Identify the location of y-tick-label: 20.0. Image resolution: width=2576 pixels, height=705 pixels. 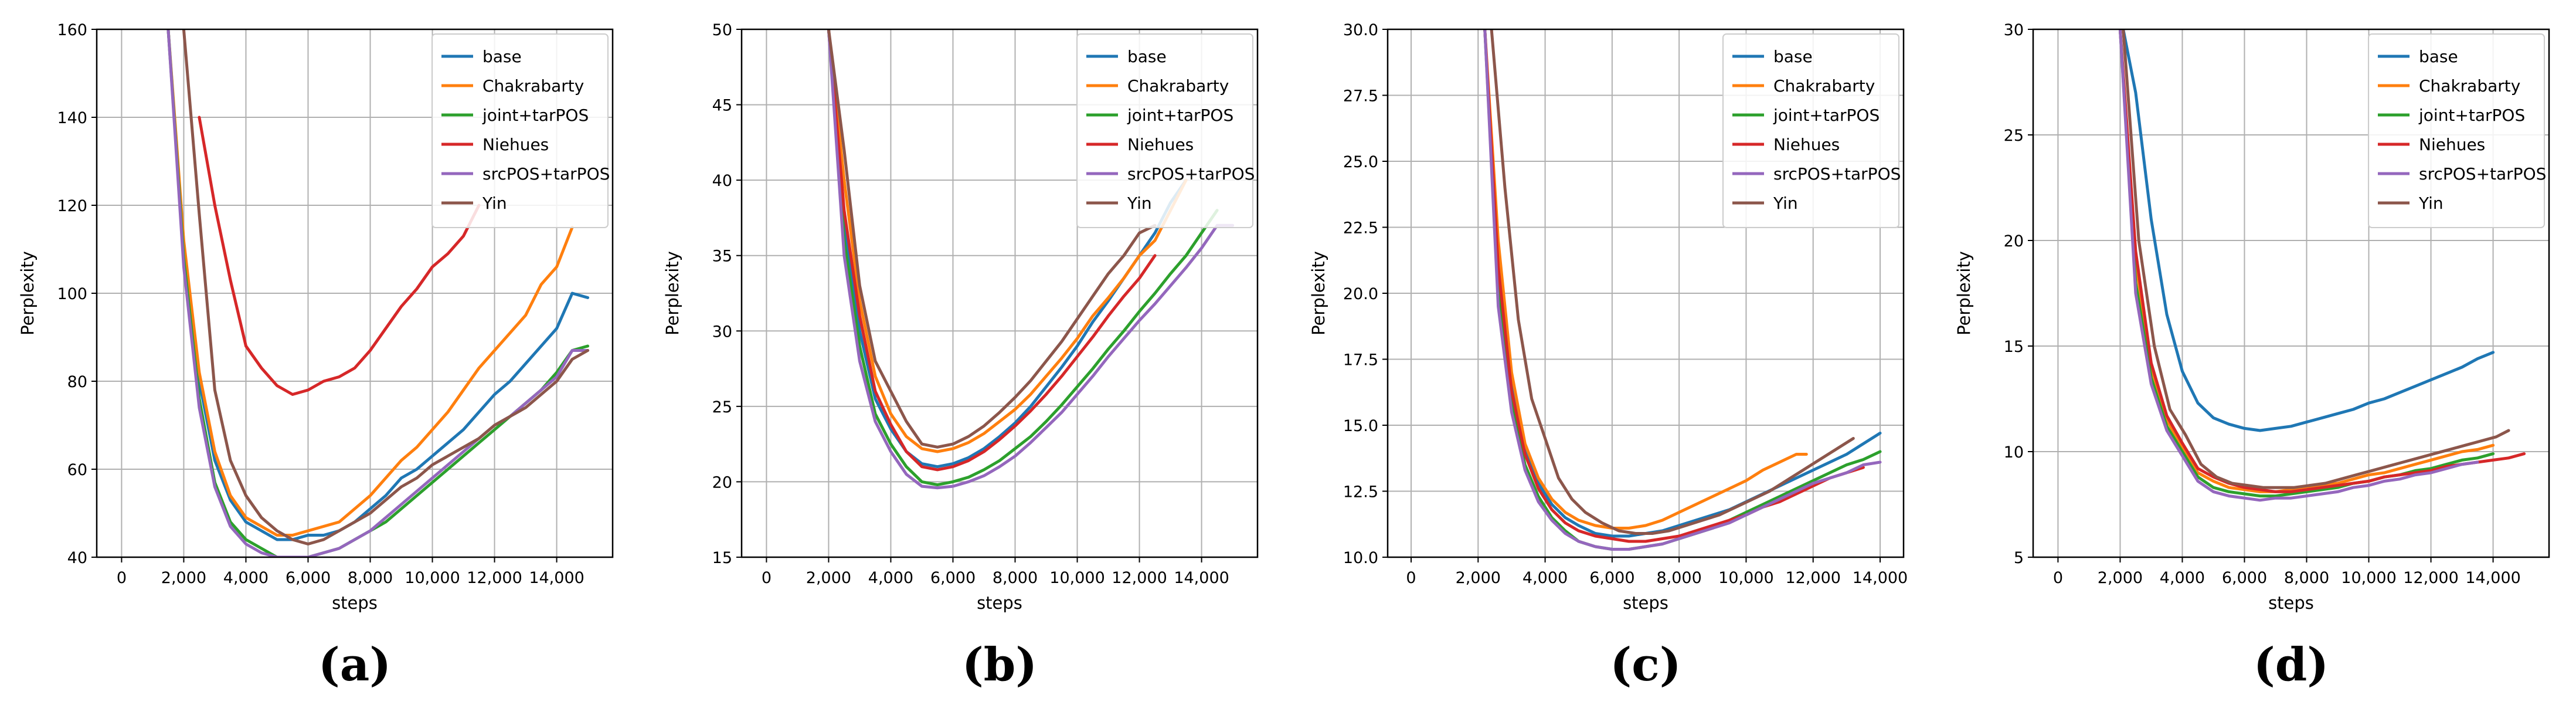
(1361, 294).